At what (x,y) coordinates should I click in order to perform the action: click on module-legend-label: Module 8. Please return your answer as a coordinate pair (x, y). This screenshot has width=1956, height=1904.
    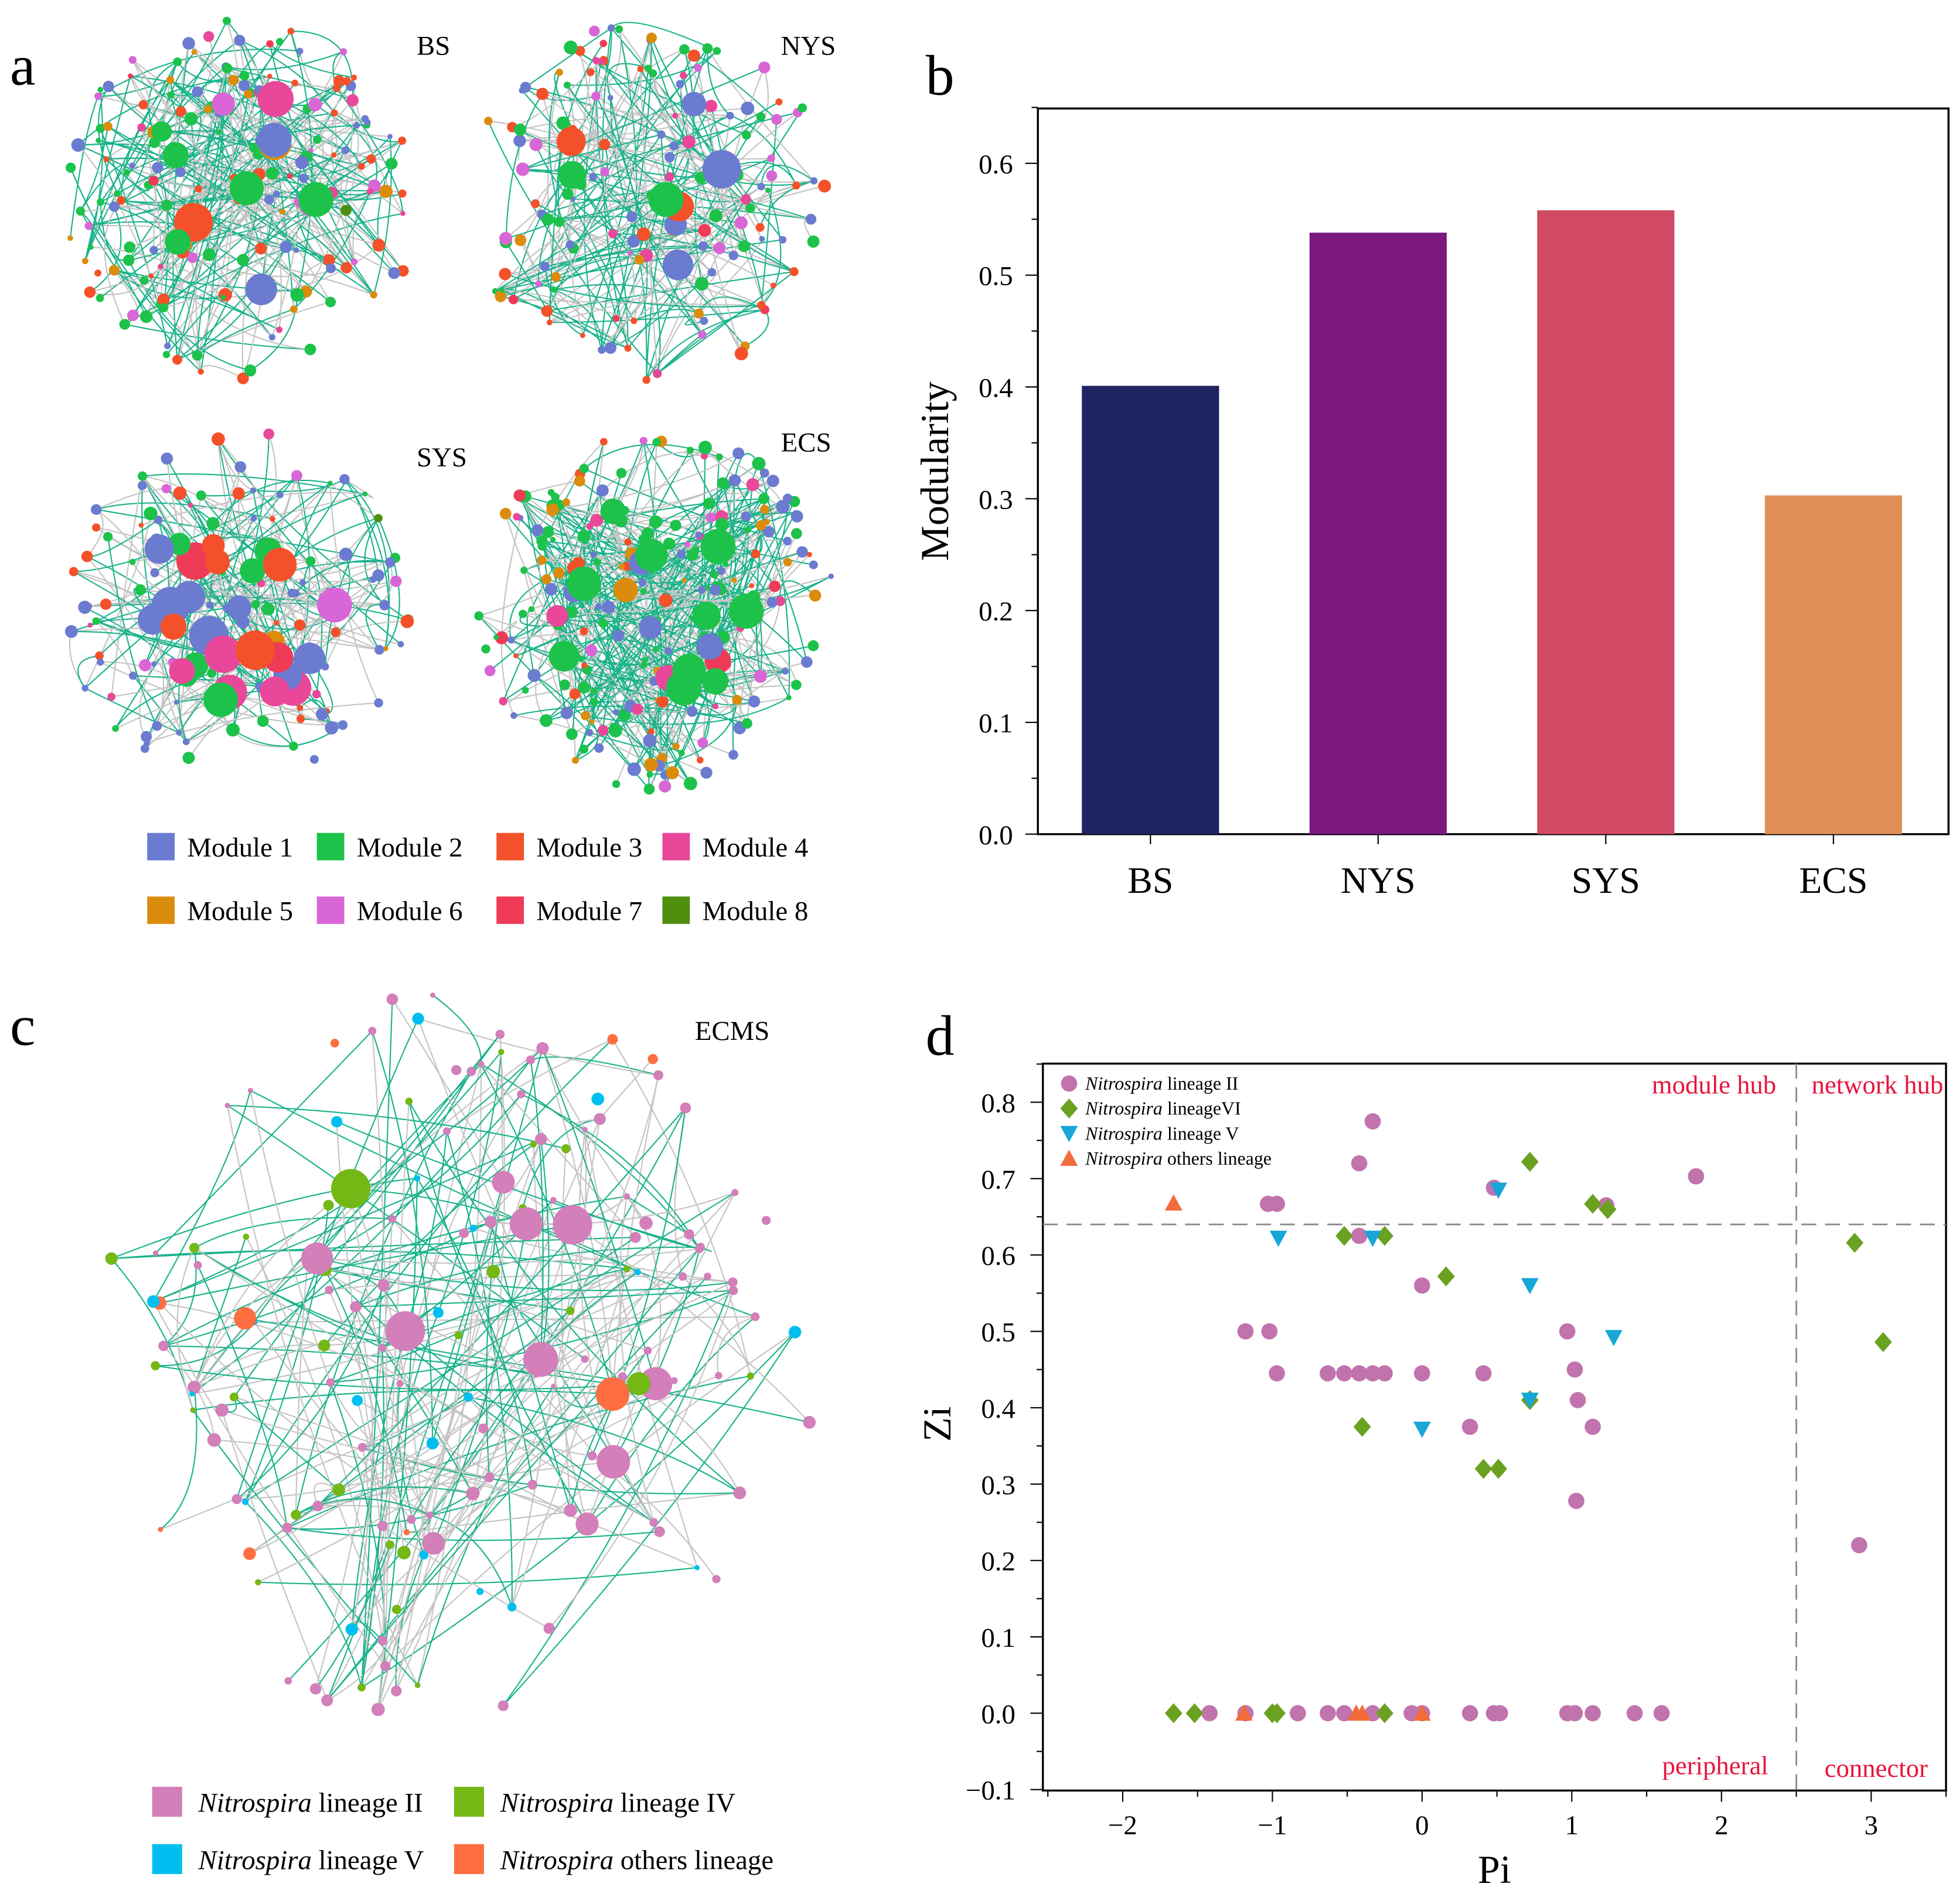
    Looking at the image, I should click on (756, 911).